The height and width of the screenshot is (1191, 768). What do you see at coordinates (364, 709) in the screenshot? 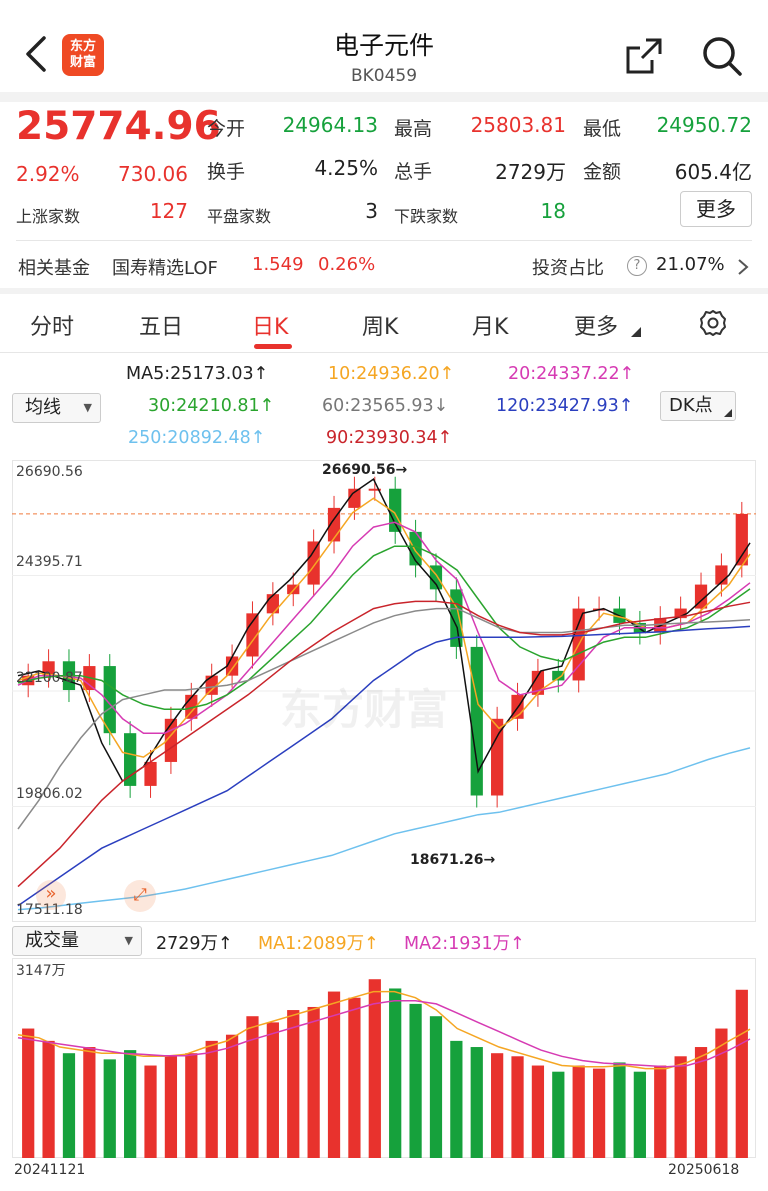
I see `watermark: 东方财富` at bounding box center [364, 709].